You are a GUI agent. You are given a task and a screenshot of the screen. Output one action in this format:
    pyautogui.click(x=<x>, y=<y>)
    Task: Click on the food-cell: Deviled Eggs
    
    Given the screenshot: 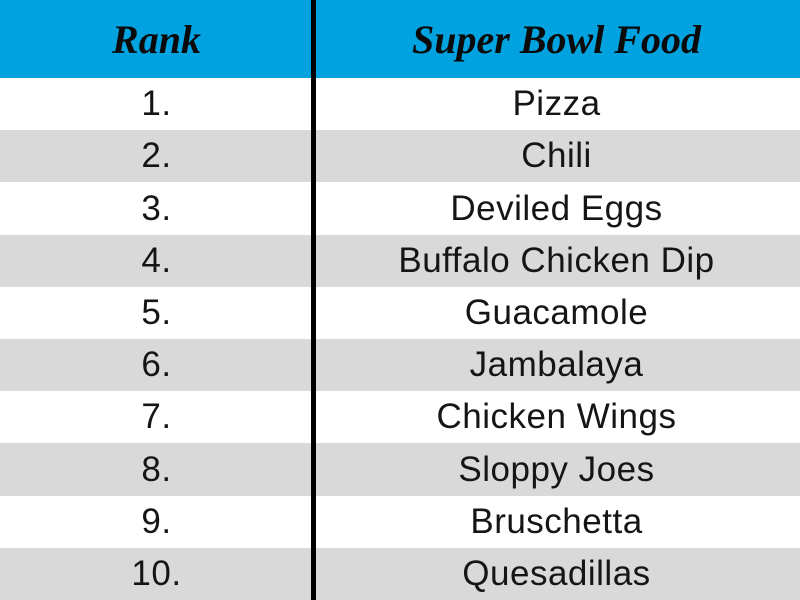 What is the action you would take?
    pyautogui.click(x=556, y=208)
    